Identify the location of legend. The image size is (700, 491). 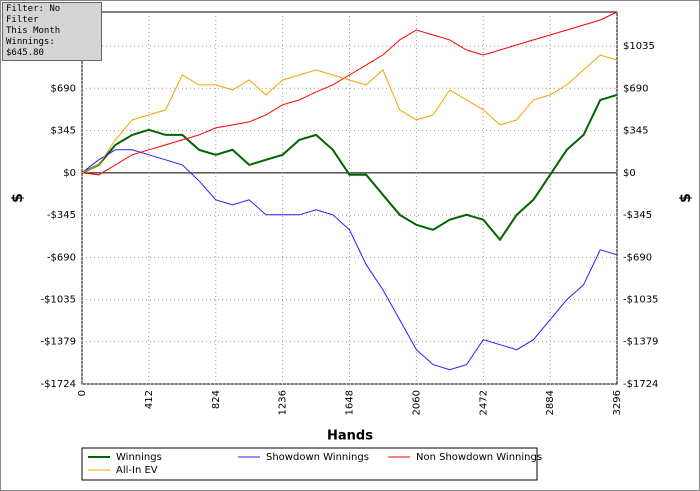
(309, 464).